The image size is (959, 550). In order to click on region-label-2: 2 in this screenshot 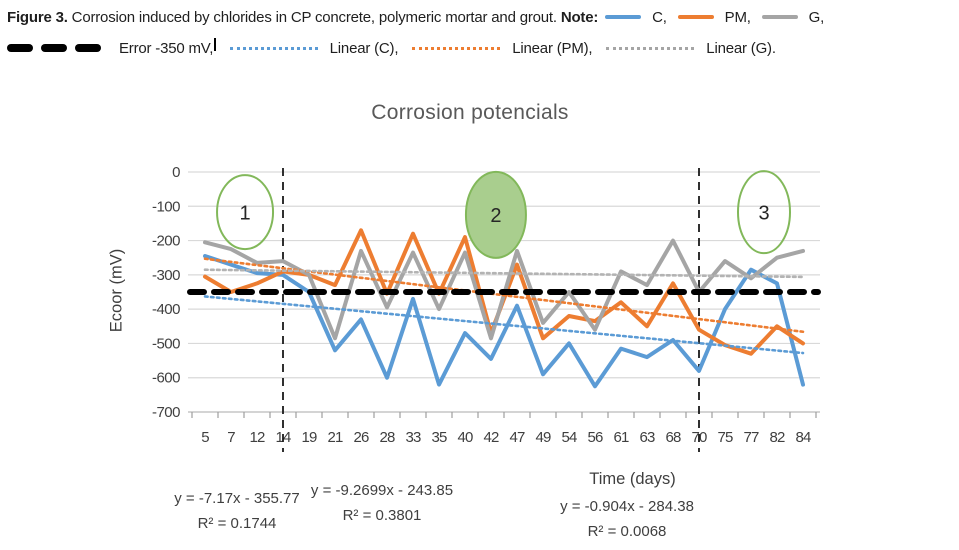, I will do `click(495, 216)`.